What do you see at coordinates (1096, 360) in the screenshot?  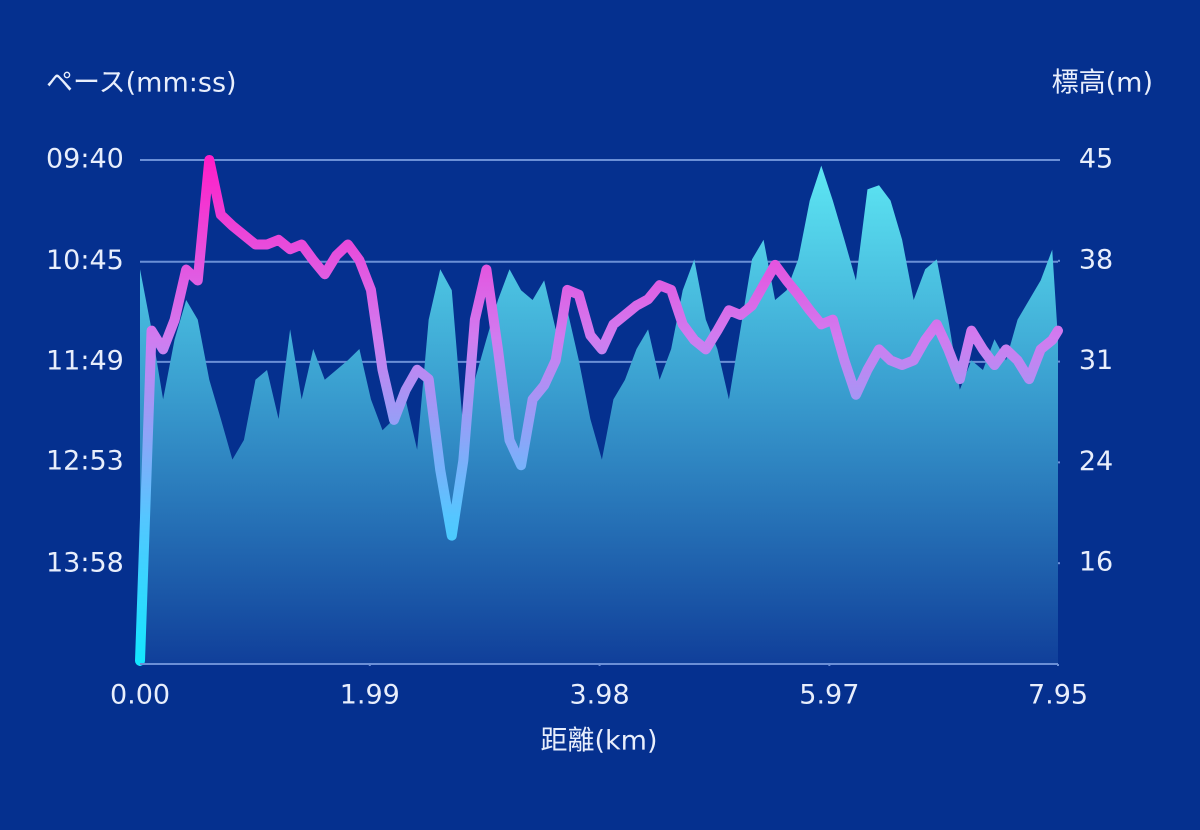 I see `y2-tick-label: 31` at bounding box center [1096, 360].